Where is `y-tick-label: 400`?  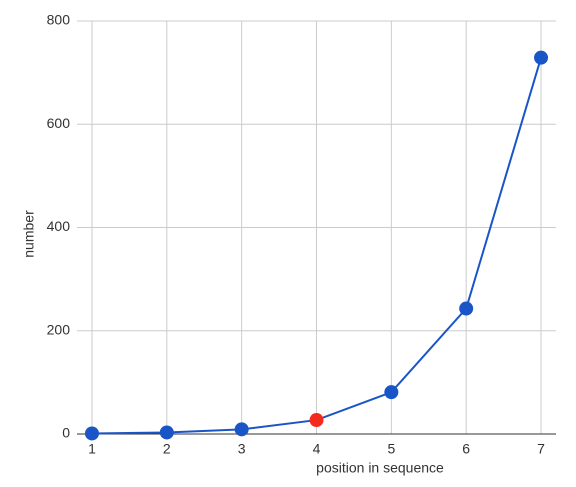 y-tick-label: 400 is located at coordinates (59, 226).